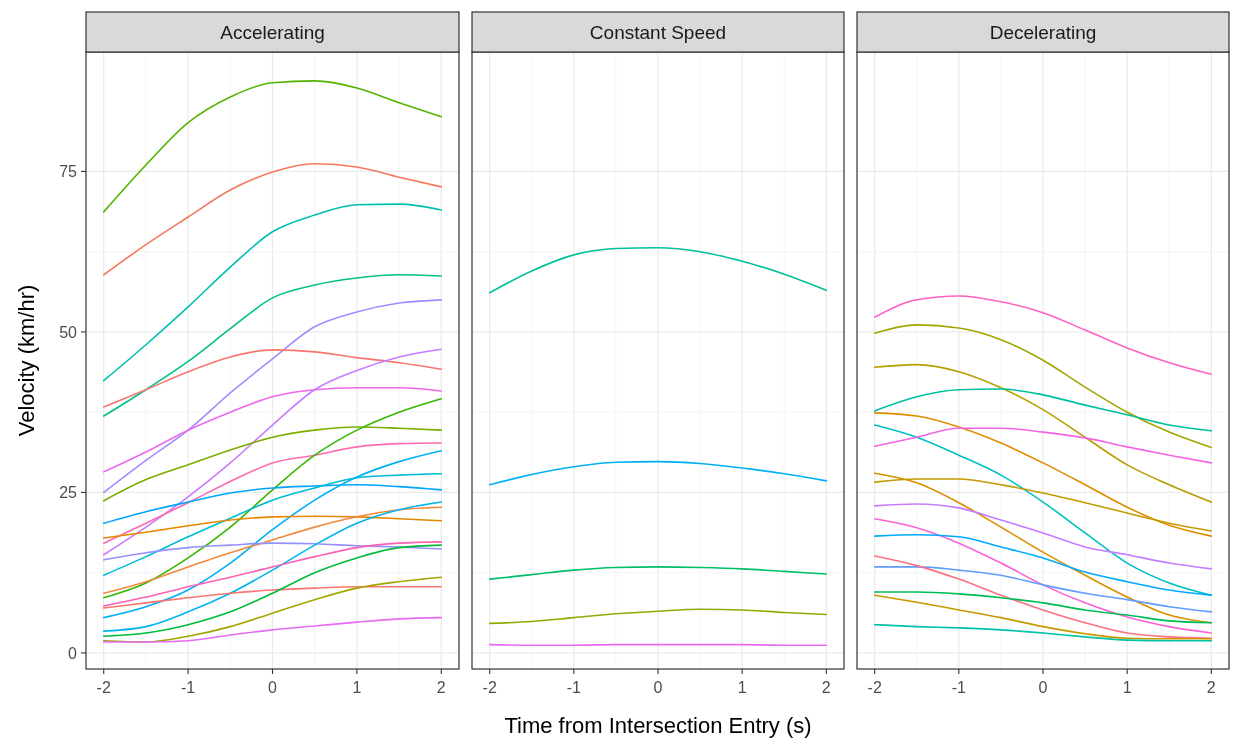  I want to click on chart-title: Decelerating, so click(1043, 32).